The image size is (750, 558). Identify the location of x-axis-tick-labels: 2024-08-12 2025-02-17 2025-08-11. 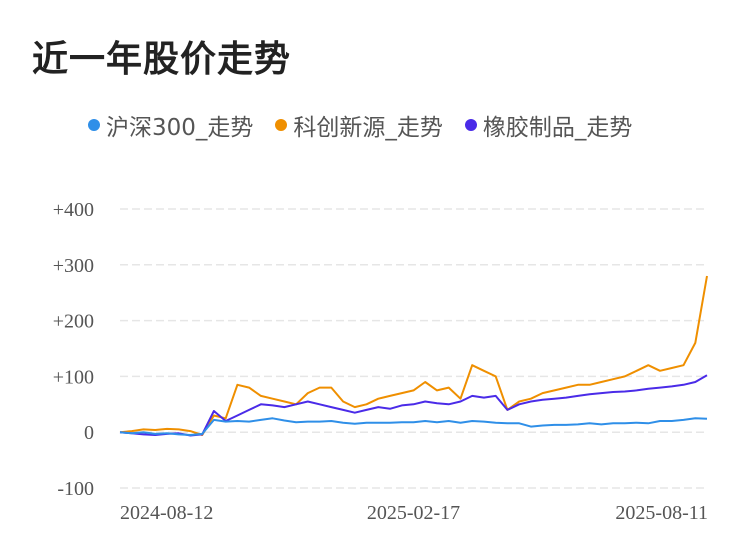
(414, 513).